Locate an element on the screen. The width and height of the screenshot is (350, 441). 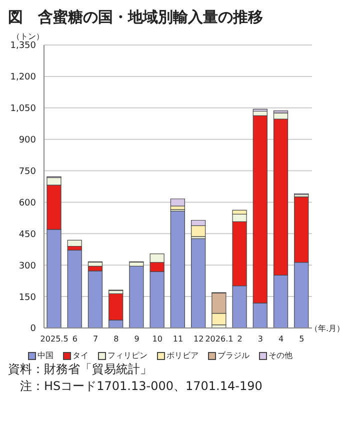
y-axis-title: （トン） is located at coordinates (28, 36).